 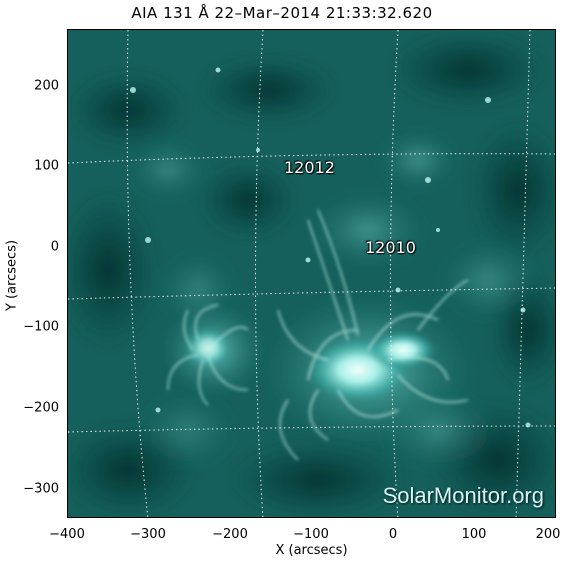 I want to click on y-tick-label: 0, so click(x=54, y=247).